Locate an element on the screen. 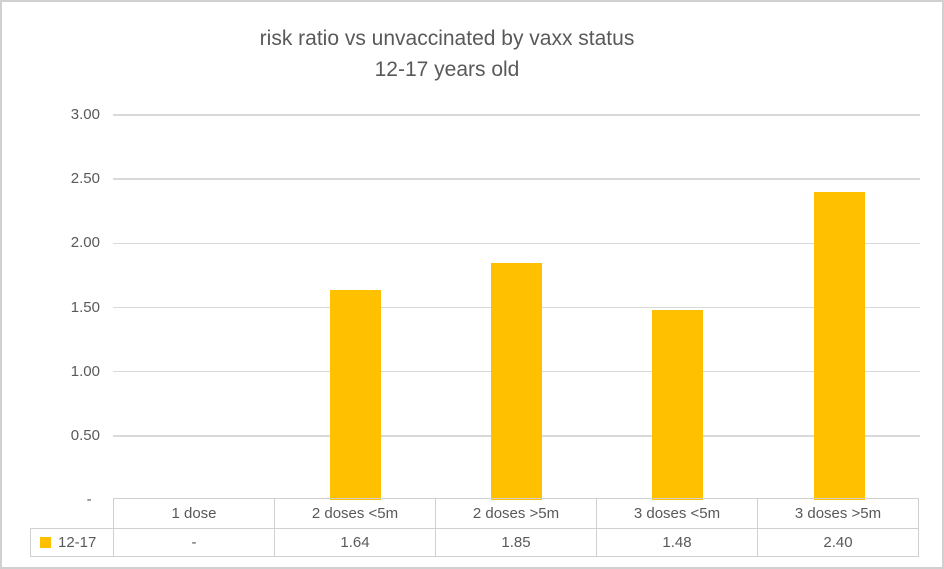 The height and width of the screenshot is (569, 944). table-header-cell: 1 dose is located at coordinates (194, 513).